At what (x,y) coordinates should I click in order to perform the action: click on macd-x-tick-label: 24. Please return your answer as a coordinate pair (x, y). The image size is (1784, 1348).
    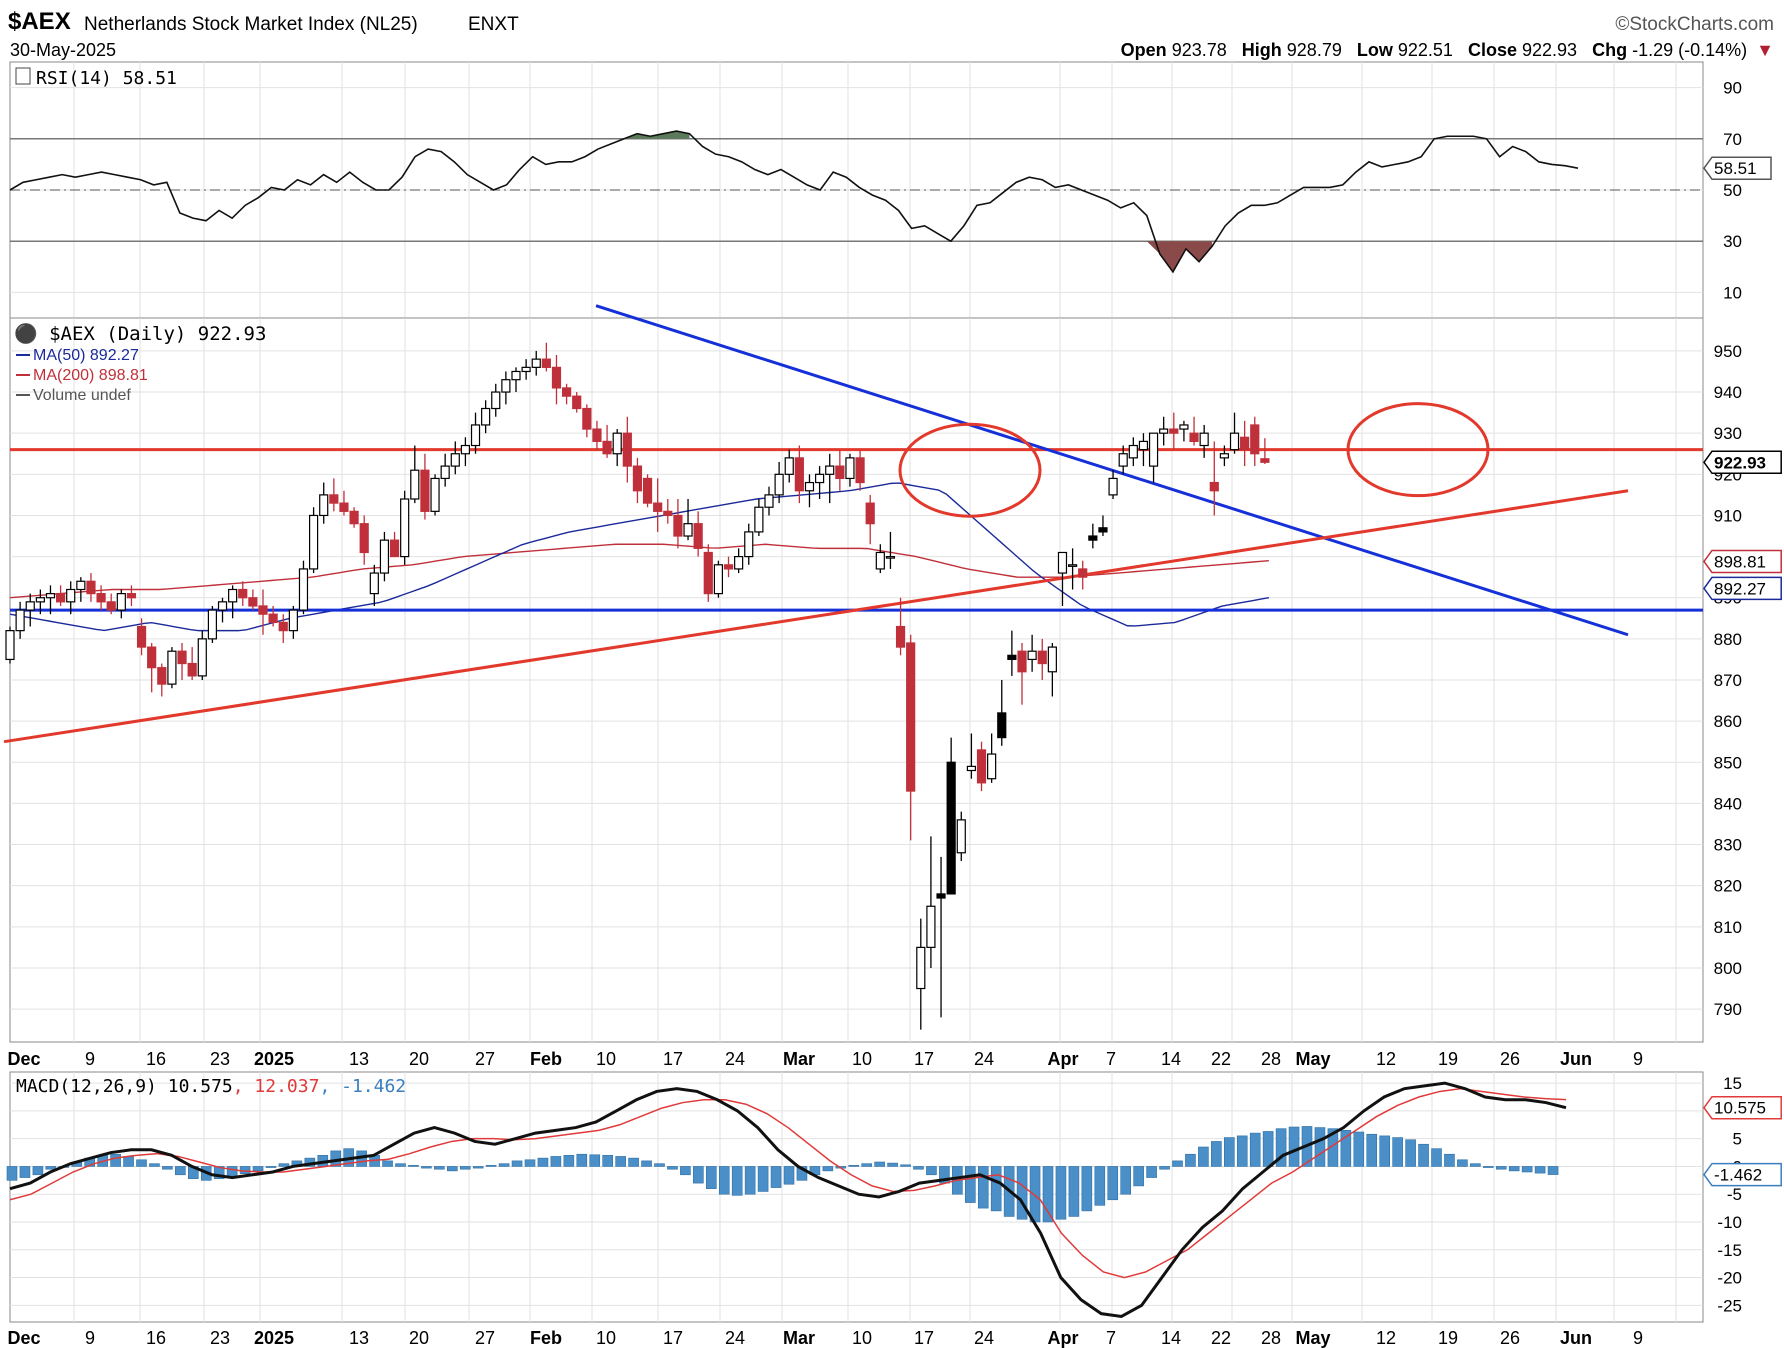
    Looking at the image, I should click on (735, 1338).